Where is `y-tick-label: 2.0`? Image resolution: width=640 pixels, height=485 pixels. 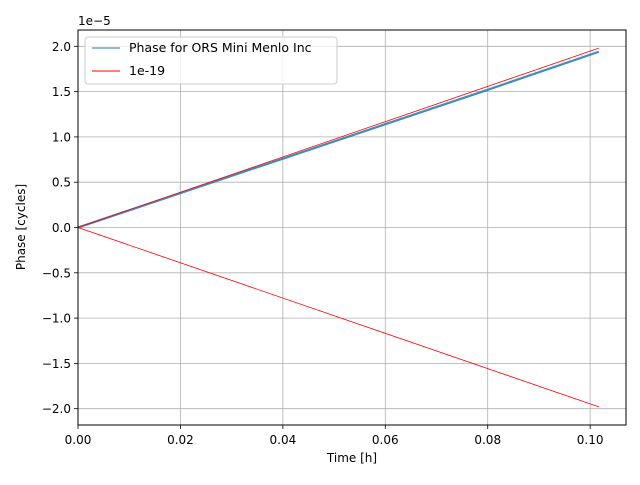
y-tick-label: 2.0 is located at coordinates (61, 47).